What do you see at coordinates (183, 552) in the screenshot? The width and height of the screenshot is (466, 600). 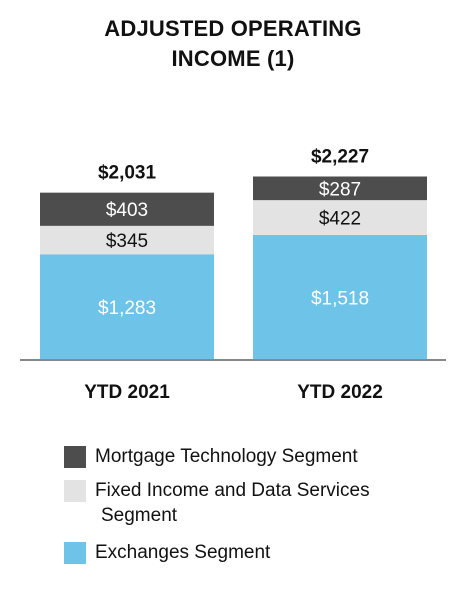 I see `legend-label-exchanges: Exchanges Segment` at bounding box center [183, 552].